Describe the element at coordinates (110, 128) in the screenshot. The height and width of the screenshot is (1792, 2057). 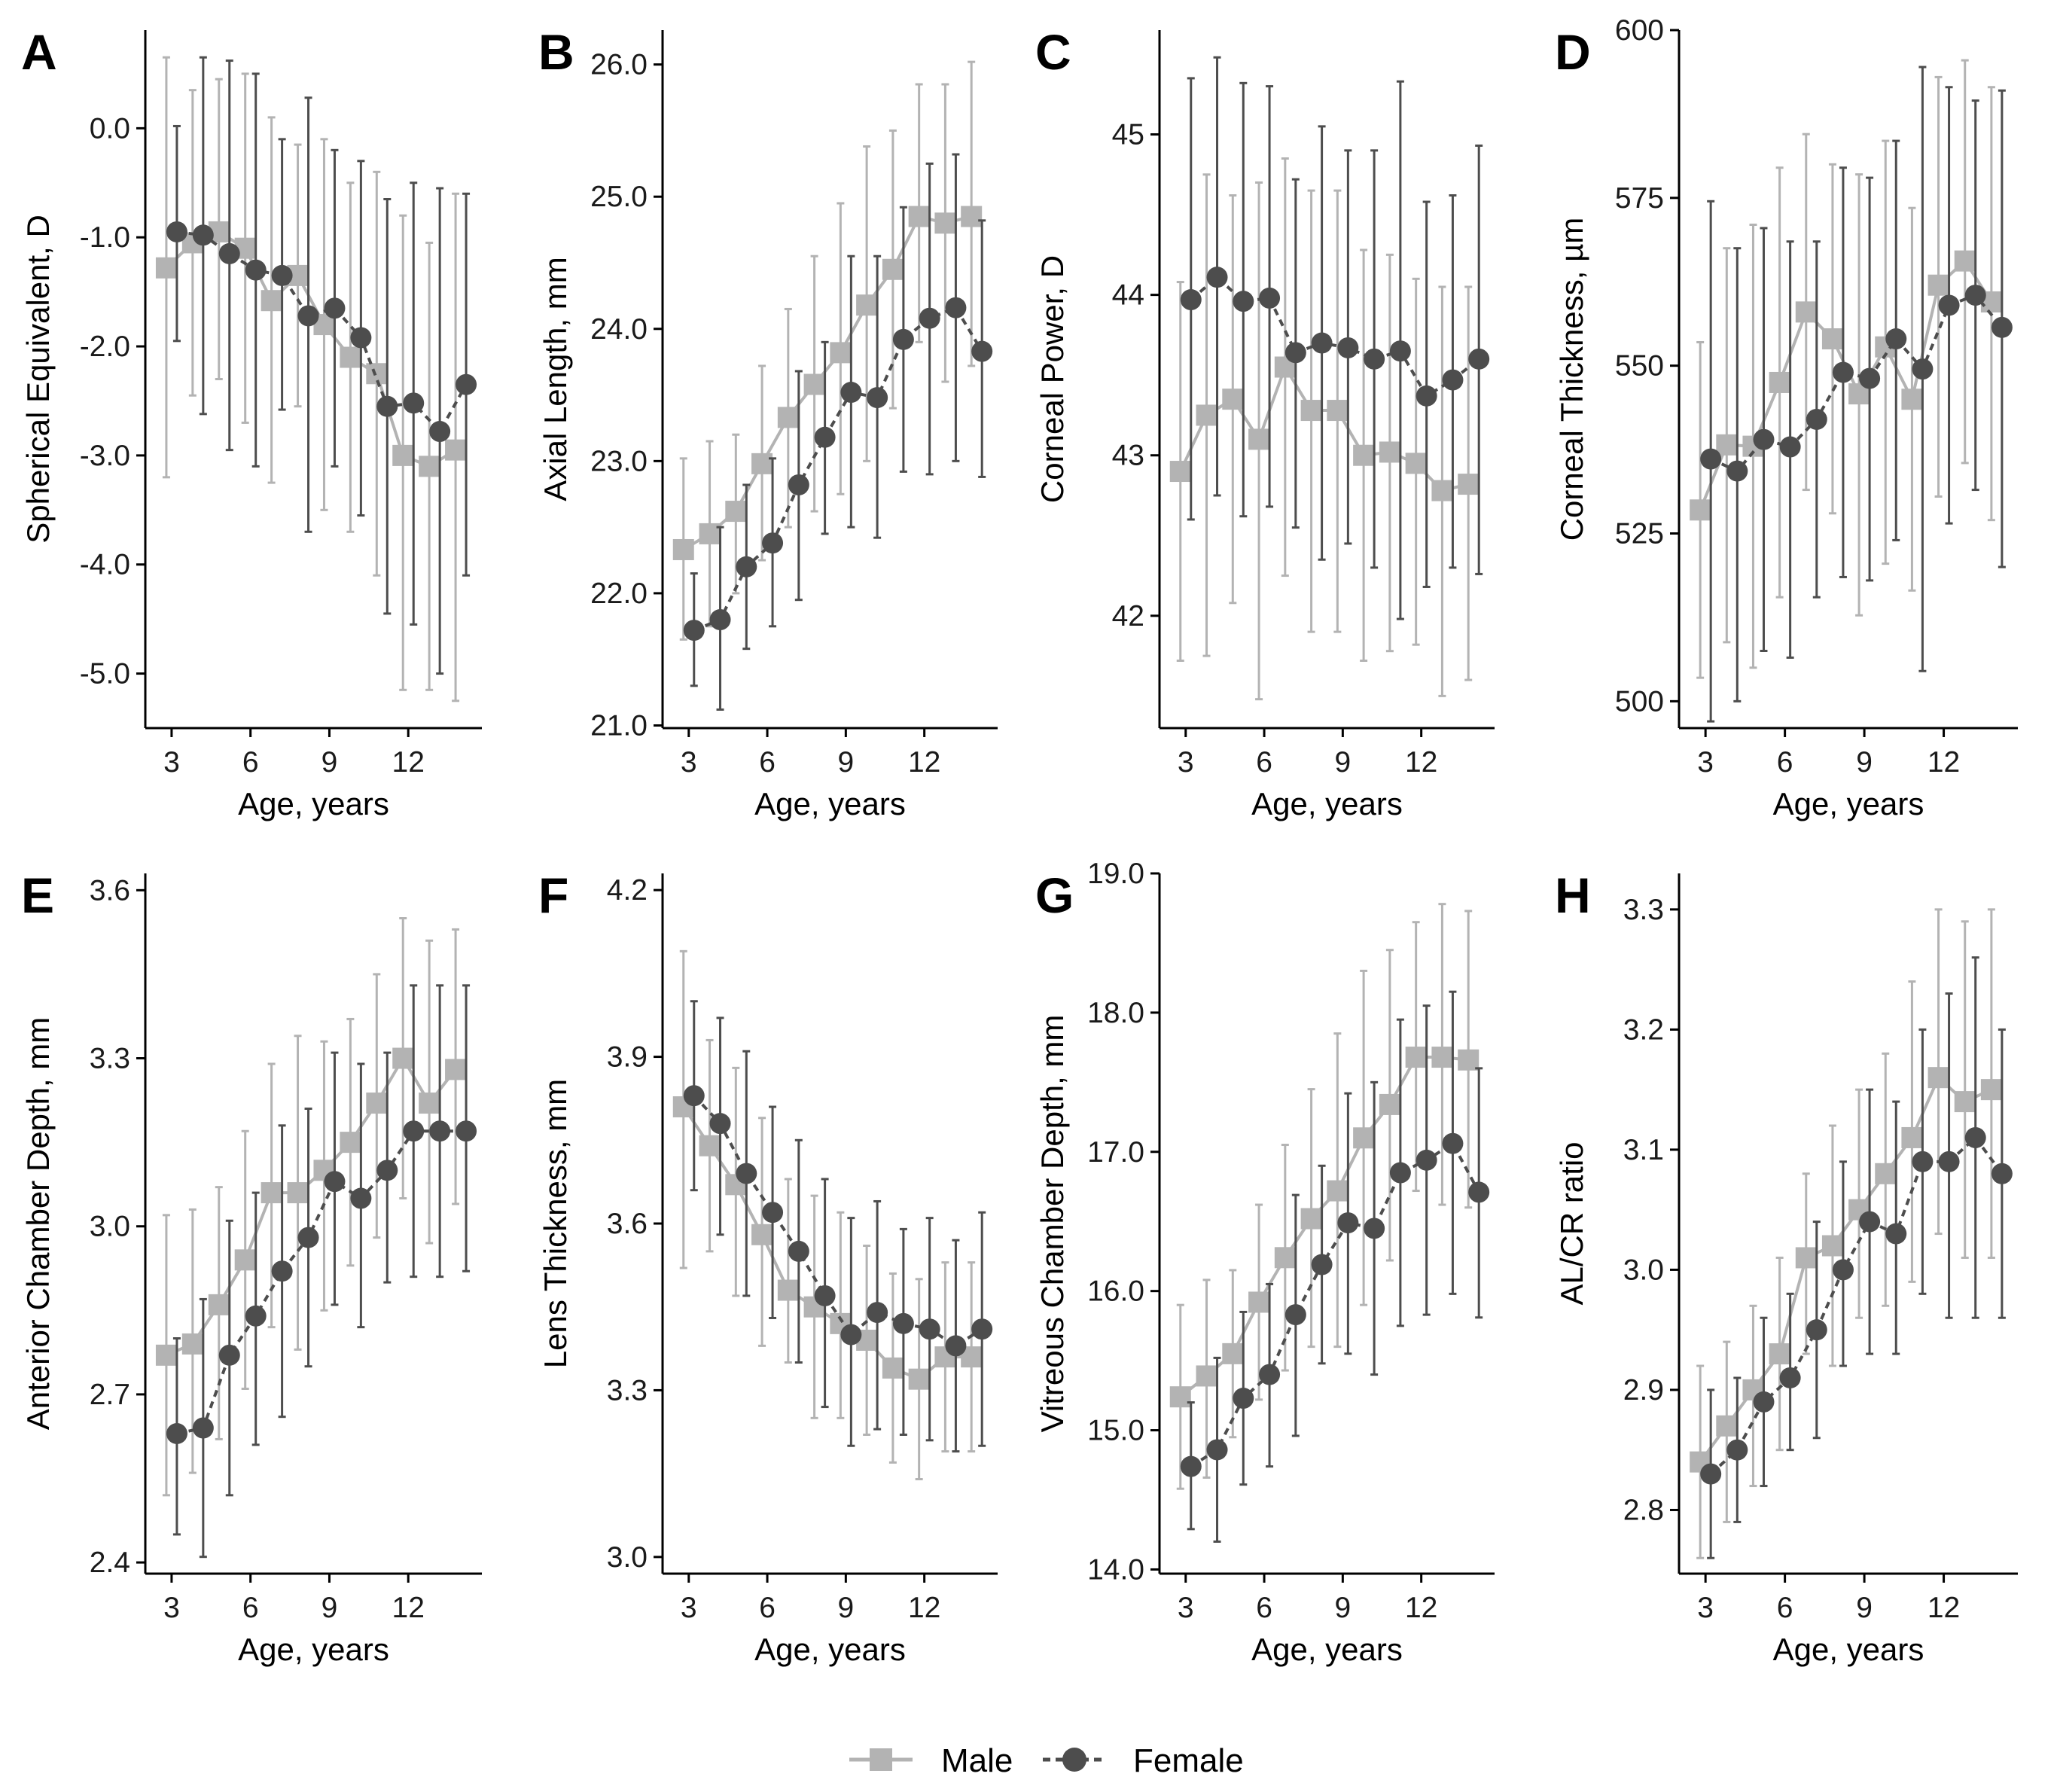
I see `y-tick-label: 0.0` at that location.